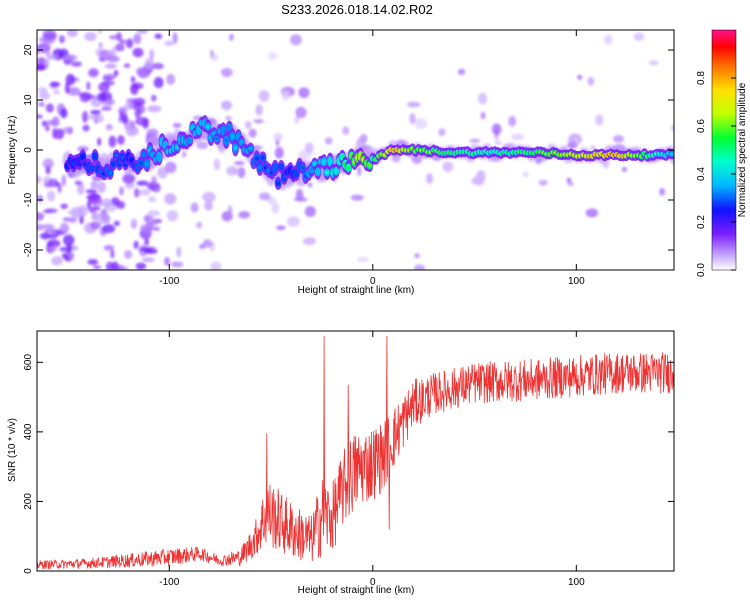  I want to click on top-y-tick-label: -10, so click(28, 199).